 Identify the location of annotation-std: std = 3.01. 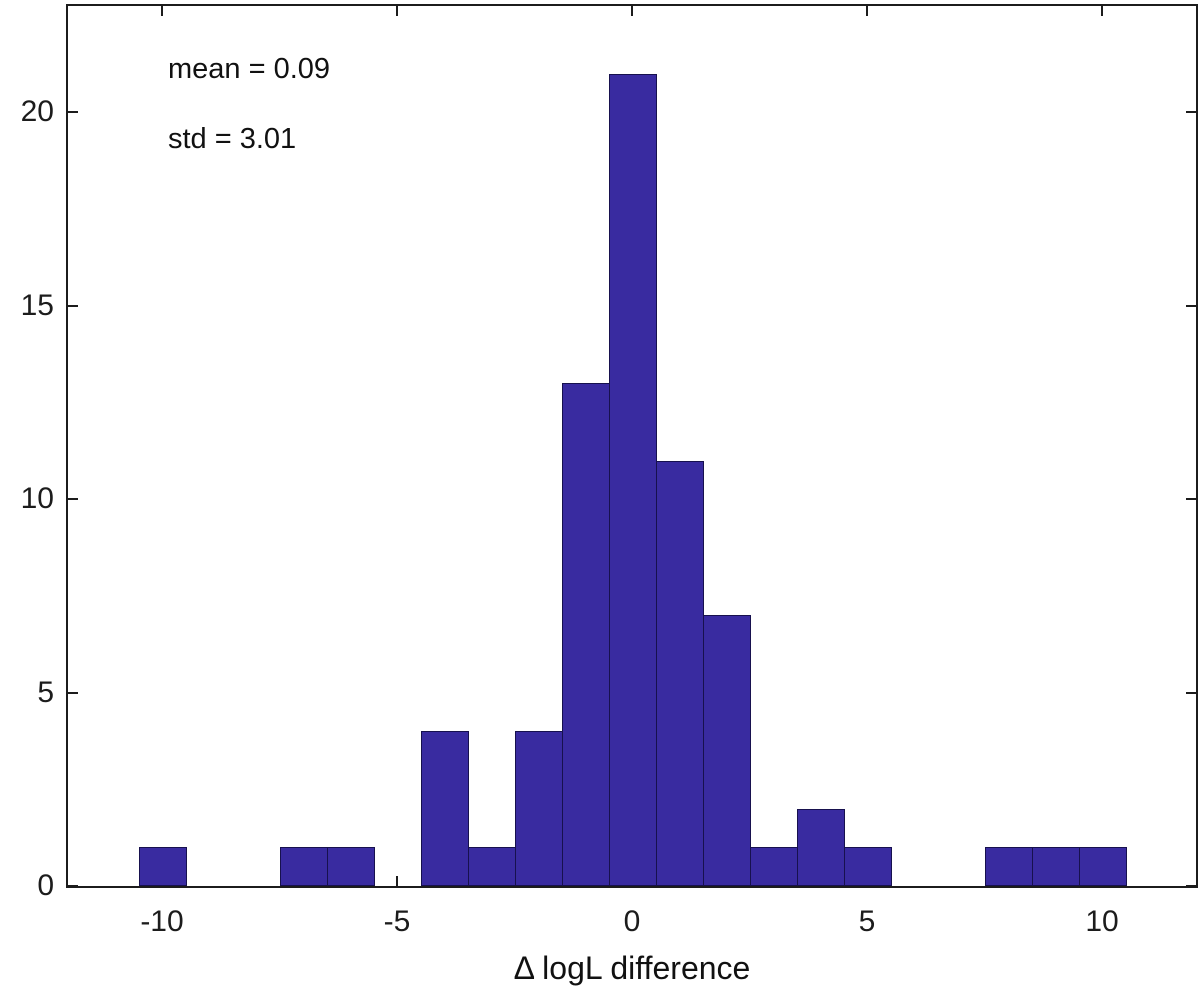
(232, 139).